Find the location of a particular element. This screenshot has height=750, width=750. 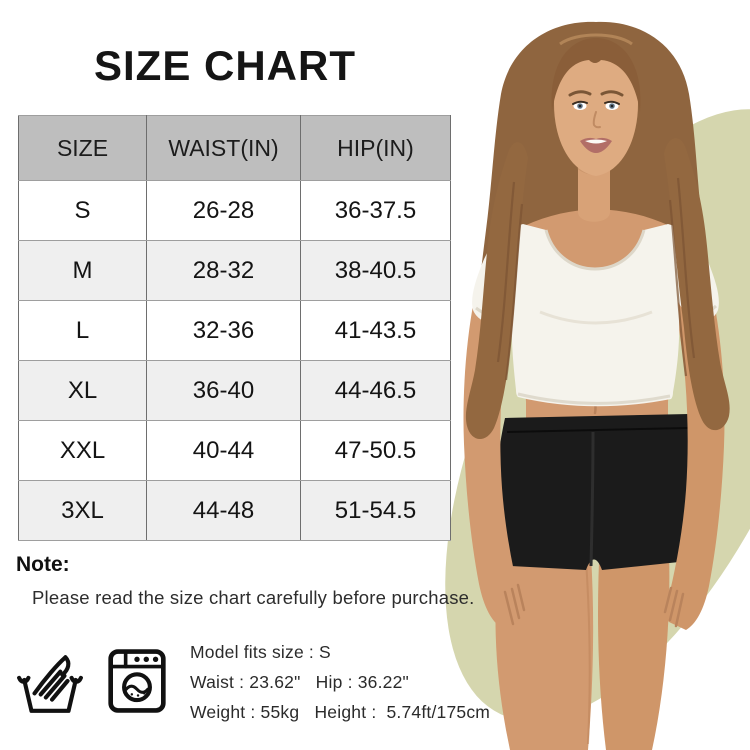

table-row: L 32-36 41-43.5 is located at coordinates (234, 330).